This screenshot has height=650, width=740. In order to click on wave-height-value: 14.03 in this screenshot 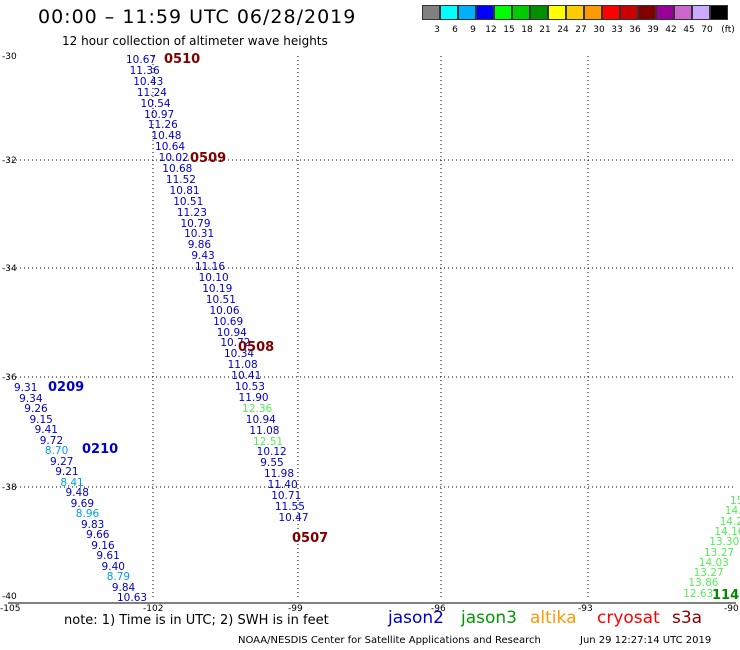, I will do `click(713, 562)`.